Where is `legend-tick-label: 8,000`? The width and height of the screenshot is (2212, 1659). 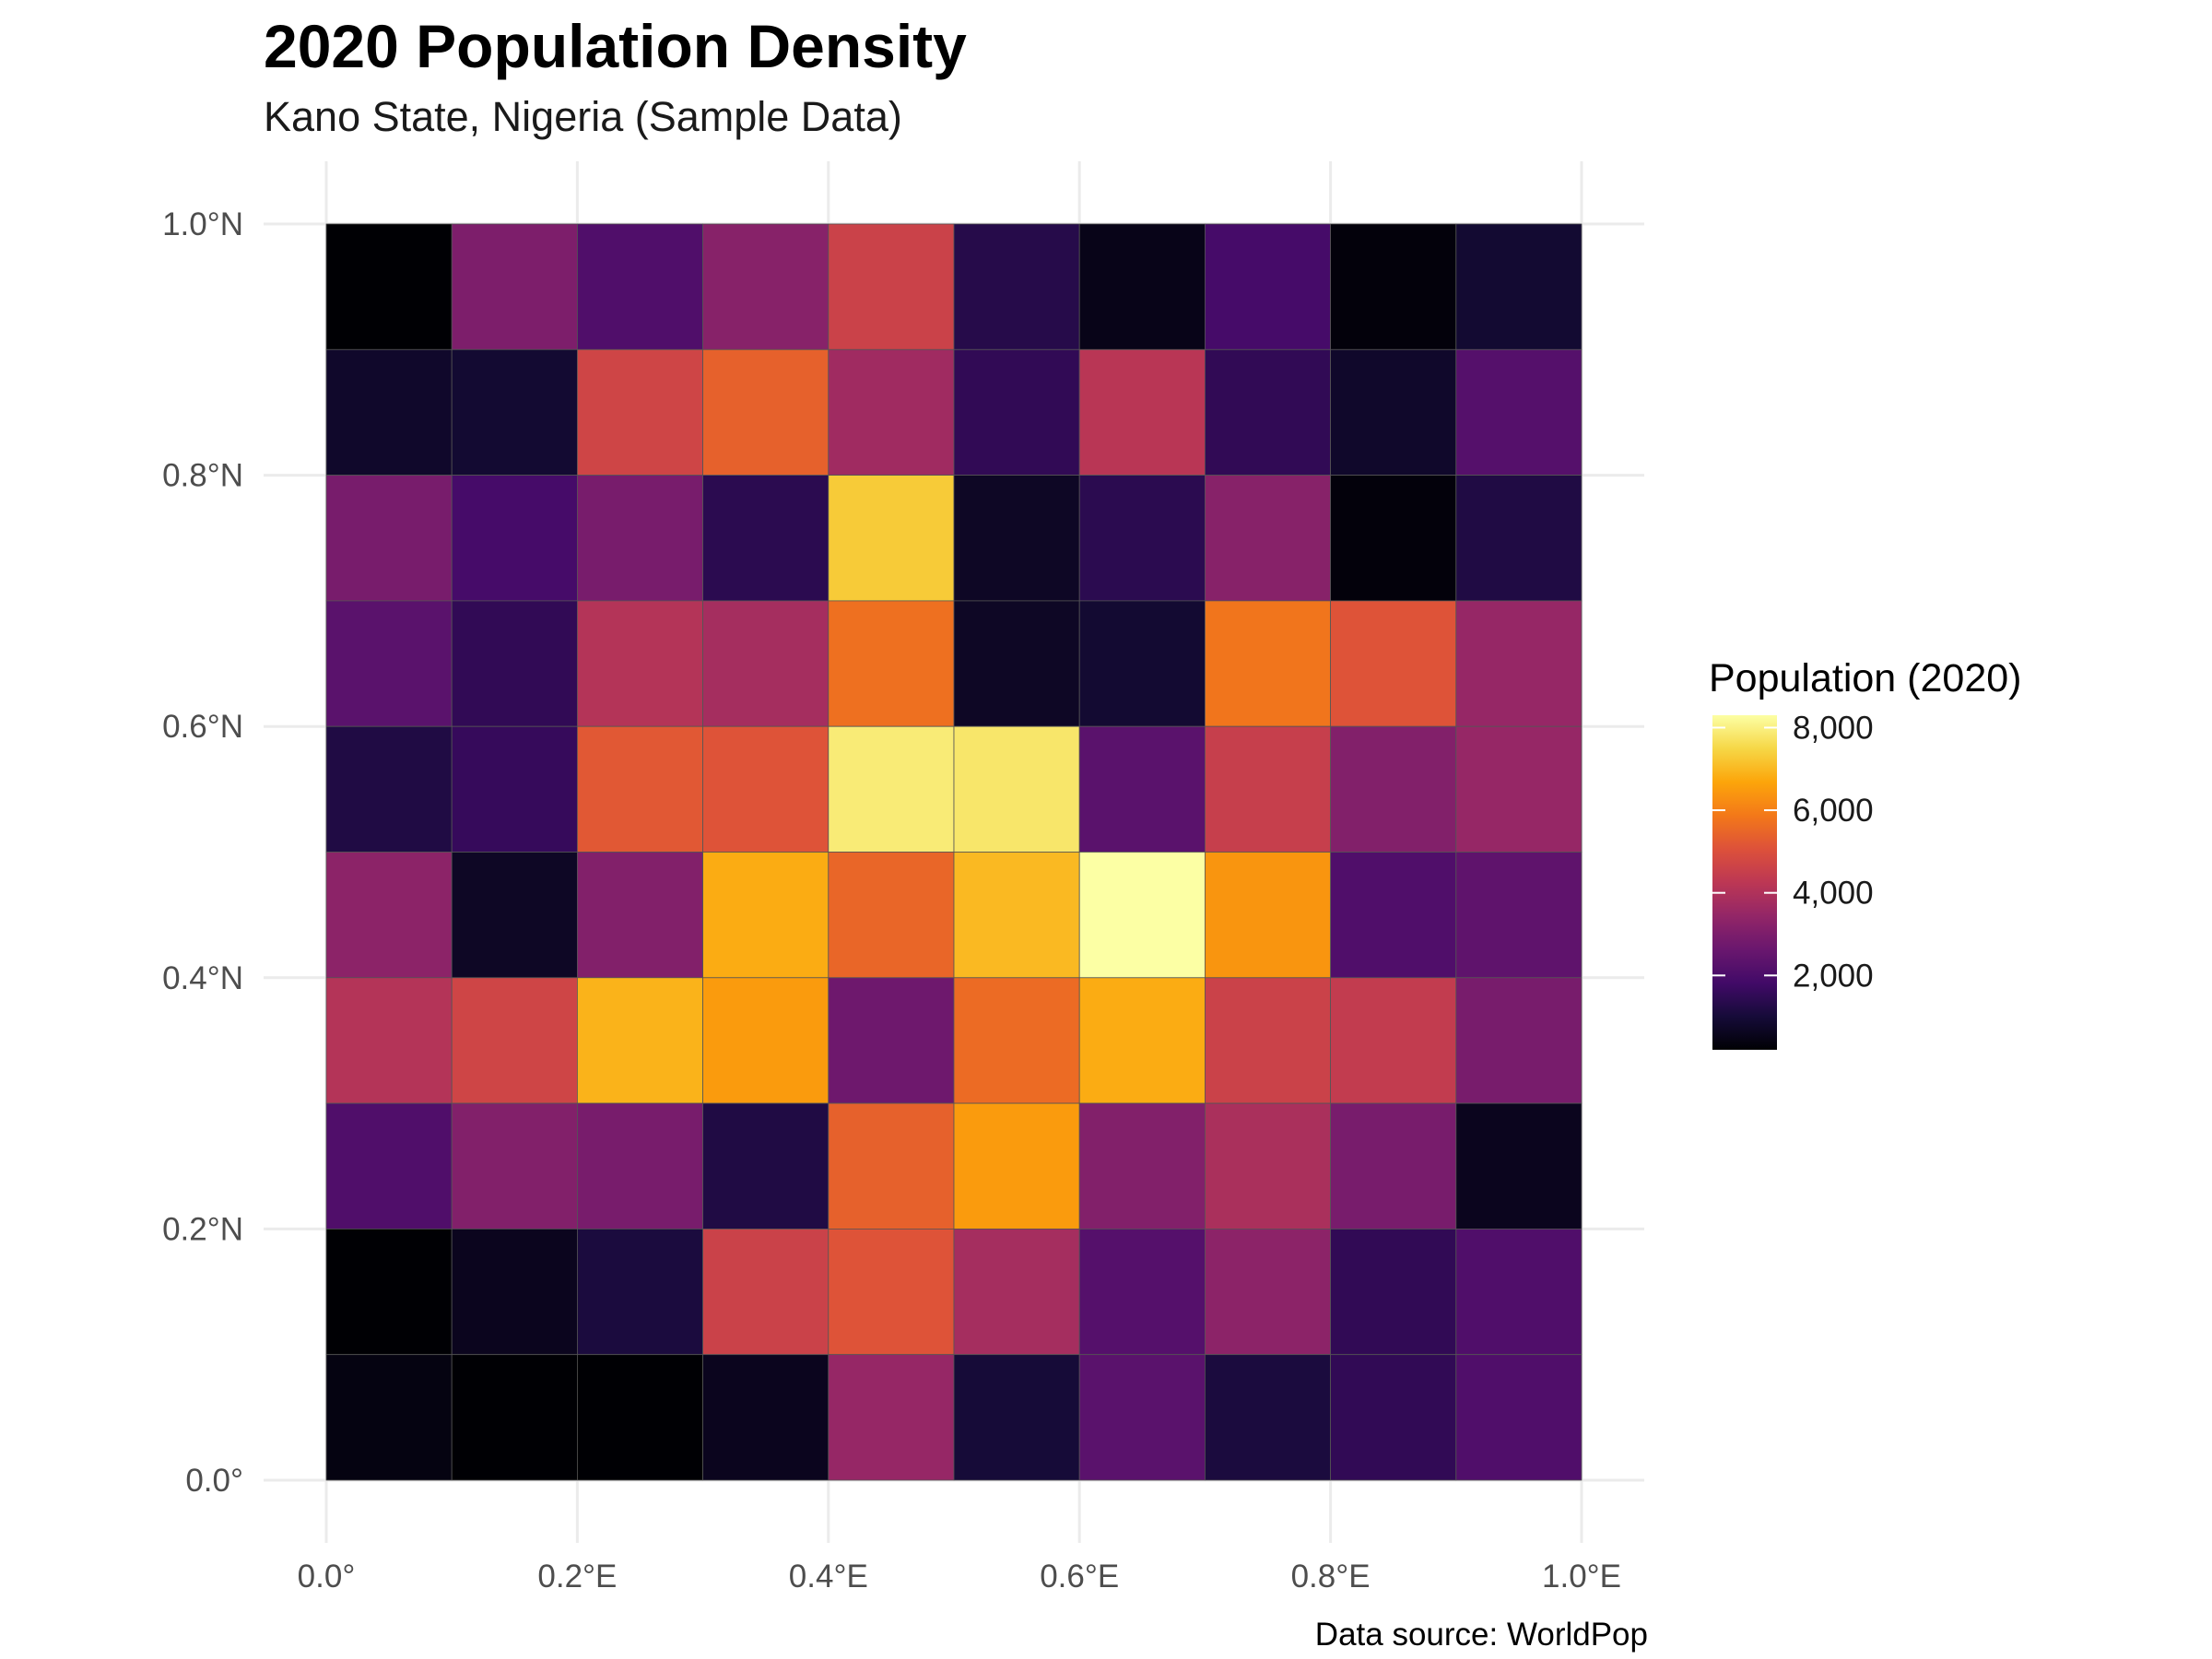
legend-tick-label: 8,000 is located at coordinates (1833, 728).